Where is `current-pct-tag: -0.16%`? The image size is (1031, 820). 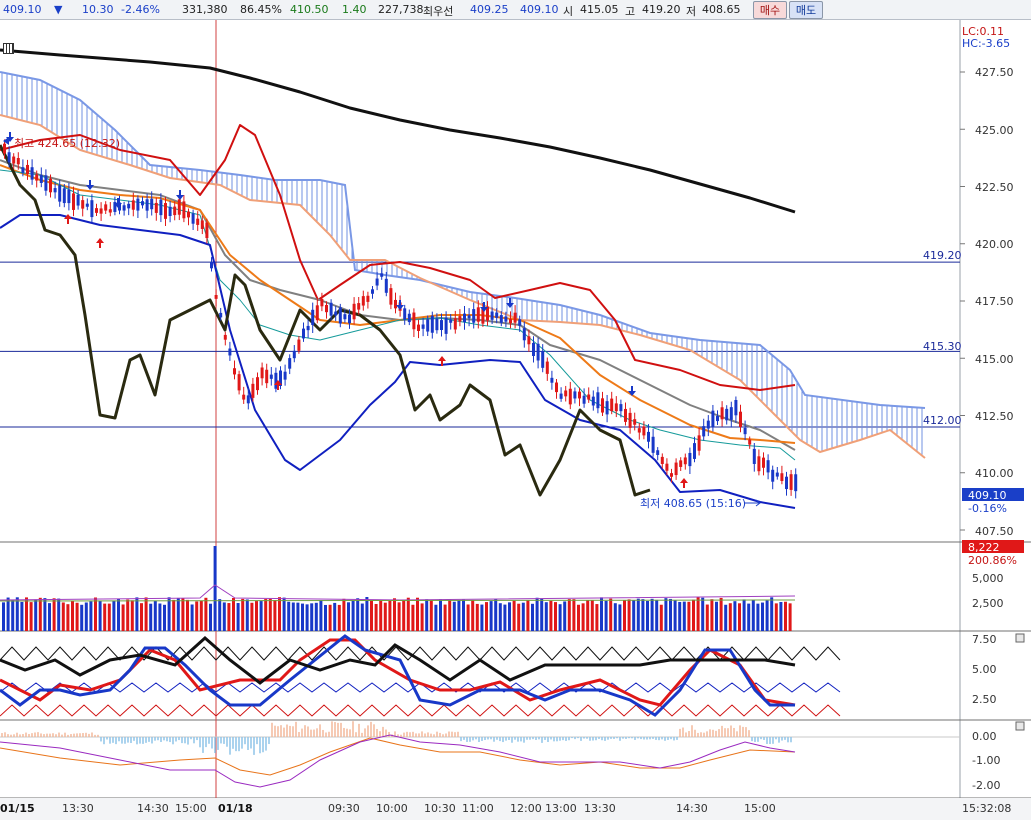
current-pct-tag: -0.16% is located at coordinates (987, 508).